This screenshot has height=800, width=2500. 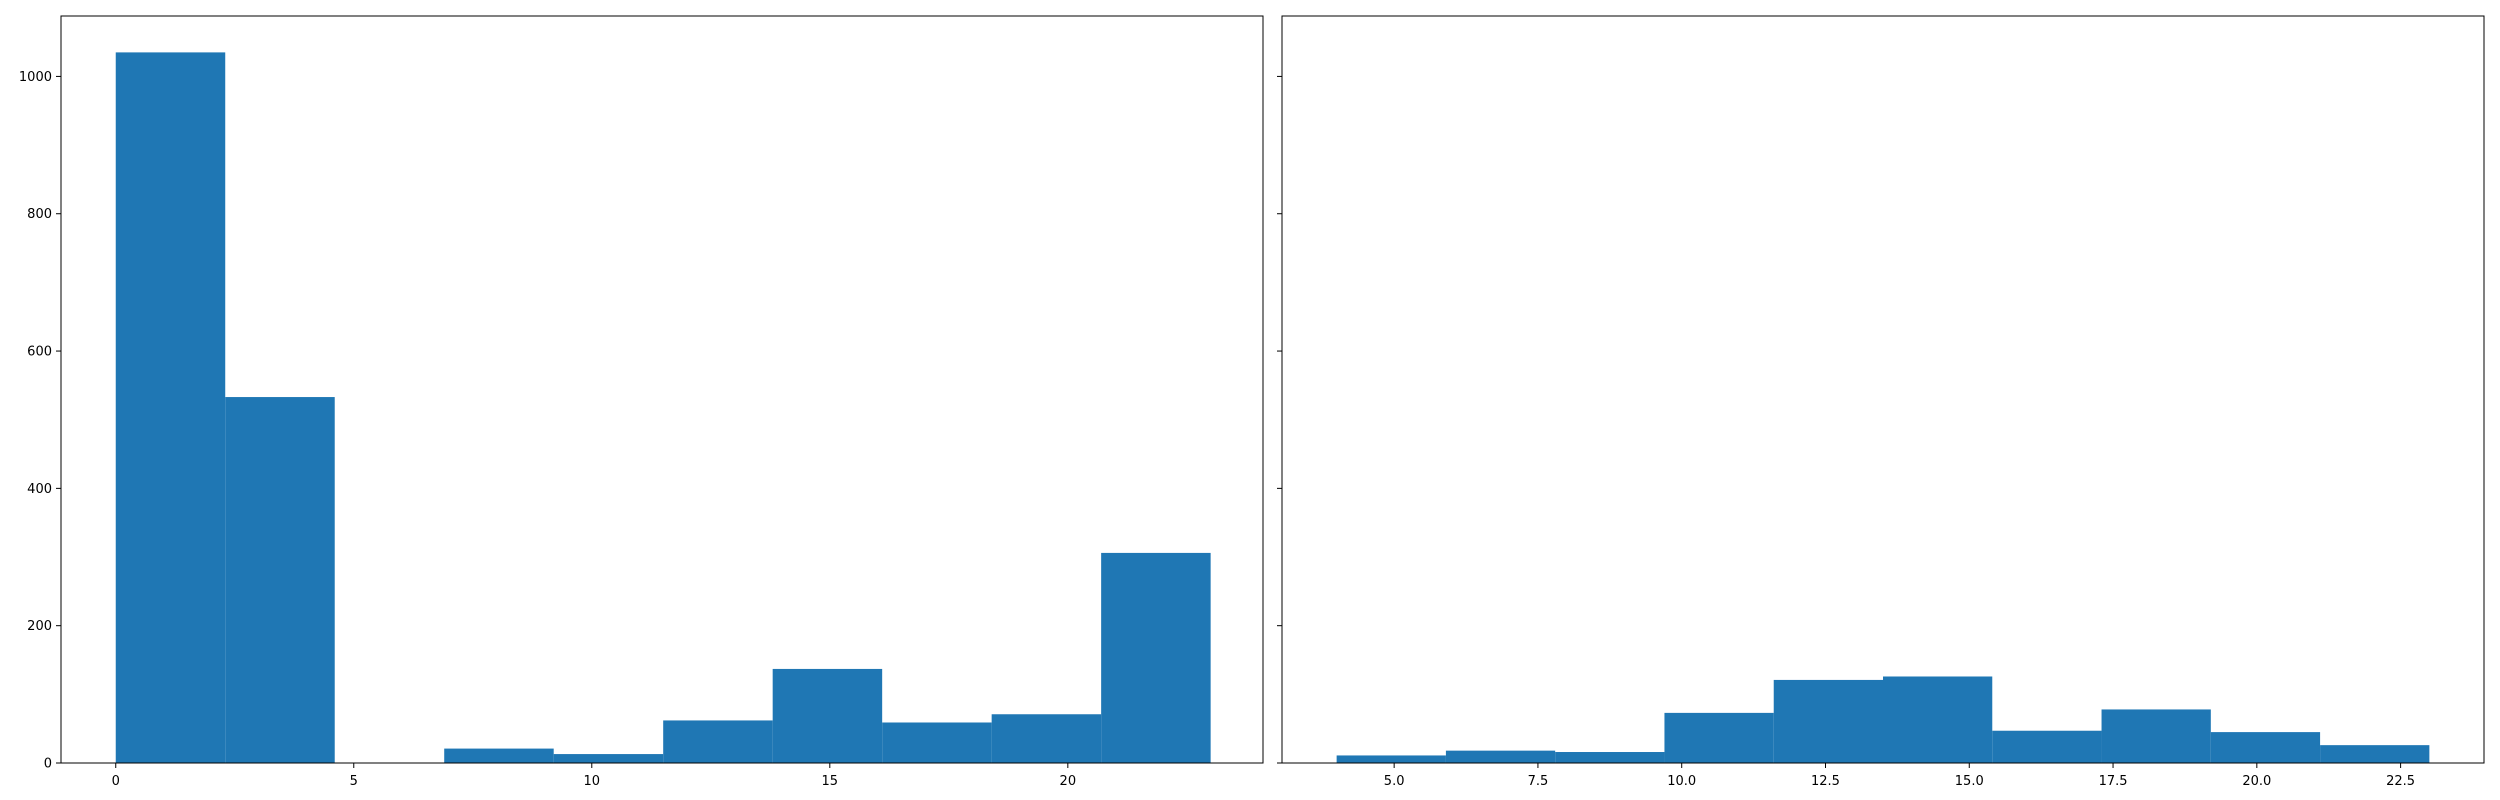 I want to click on y-tick-label: 200, so click(x=39, y=626).